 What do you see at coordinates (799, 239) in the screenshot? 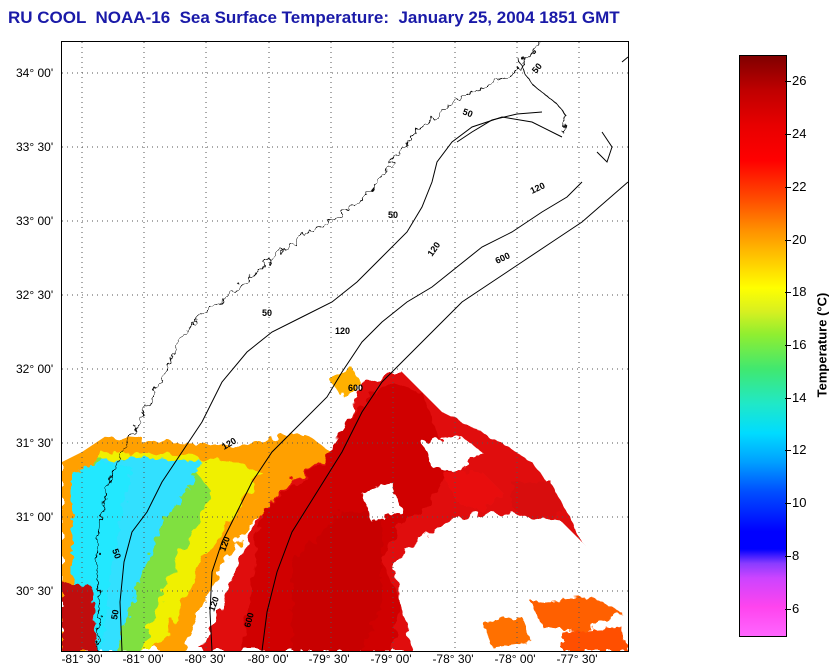
I see `colorbar-tick-label: 20` at bounding box center [799, 239].